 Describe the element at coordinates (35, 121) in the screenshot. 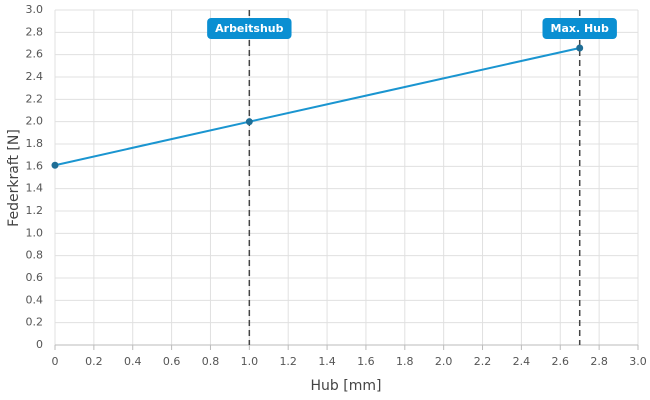

I see `y-tick-label: 2.0` at that location.